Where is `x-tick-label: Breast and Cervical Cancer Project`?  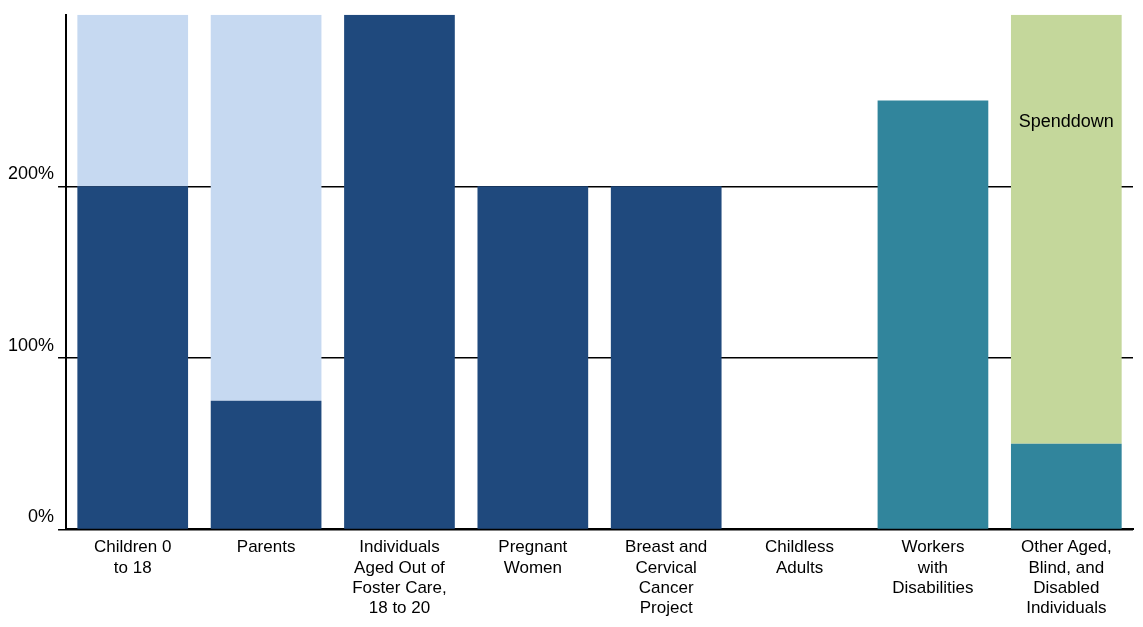
x-tick-label: Breast and Cervical Cancer Project is located at coordinates (666, 577).